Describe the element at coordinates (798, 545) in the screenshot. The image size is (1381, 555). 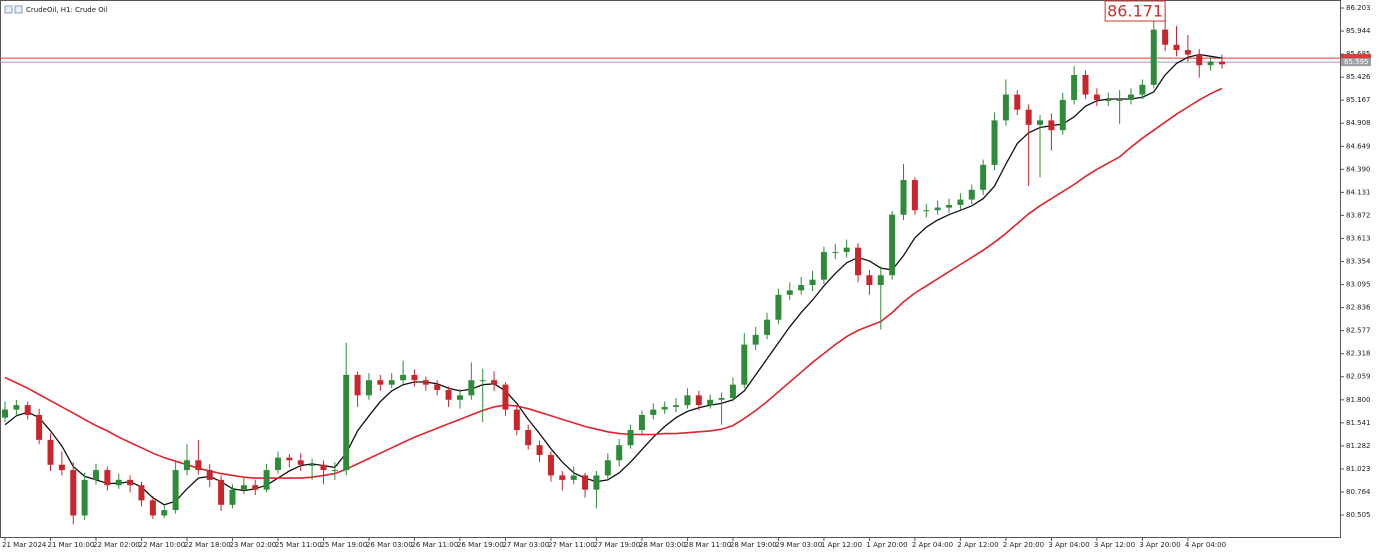
I see `x-tick-label: 29 Mar 03:00` at that location.